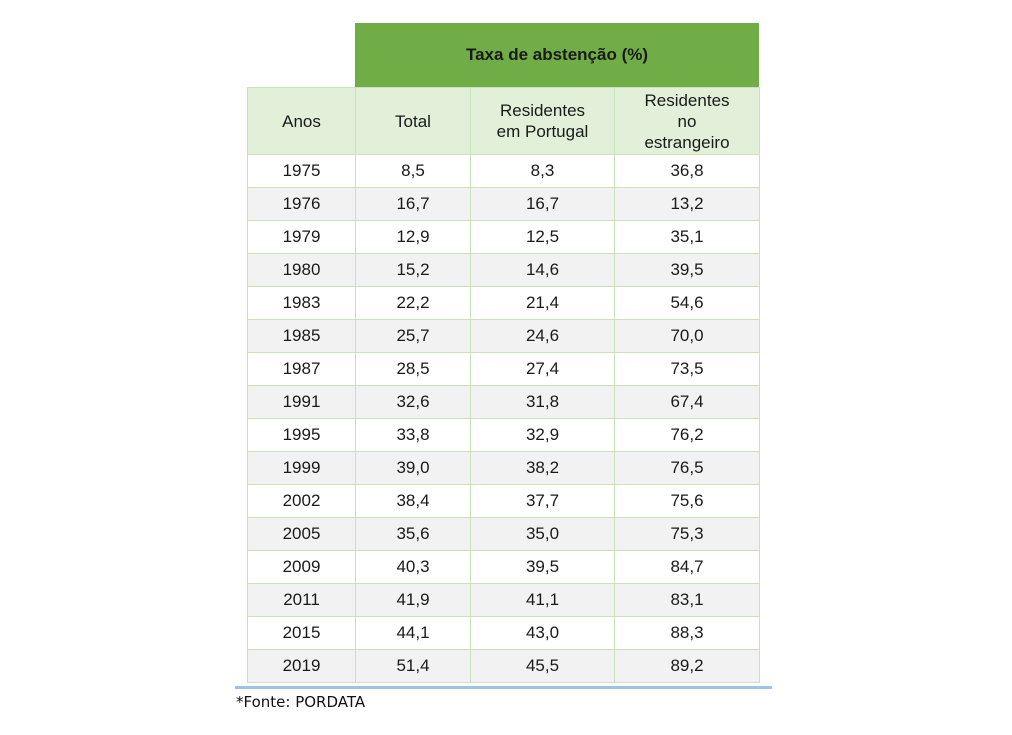 The width and height of the screenshot is (1012, 735). What do you see at coordinates (542, 435) in the screenshot?
I see `cell-residentes-portugal: 32,9` at bounding box center [542, 435].